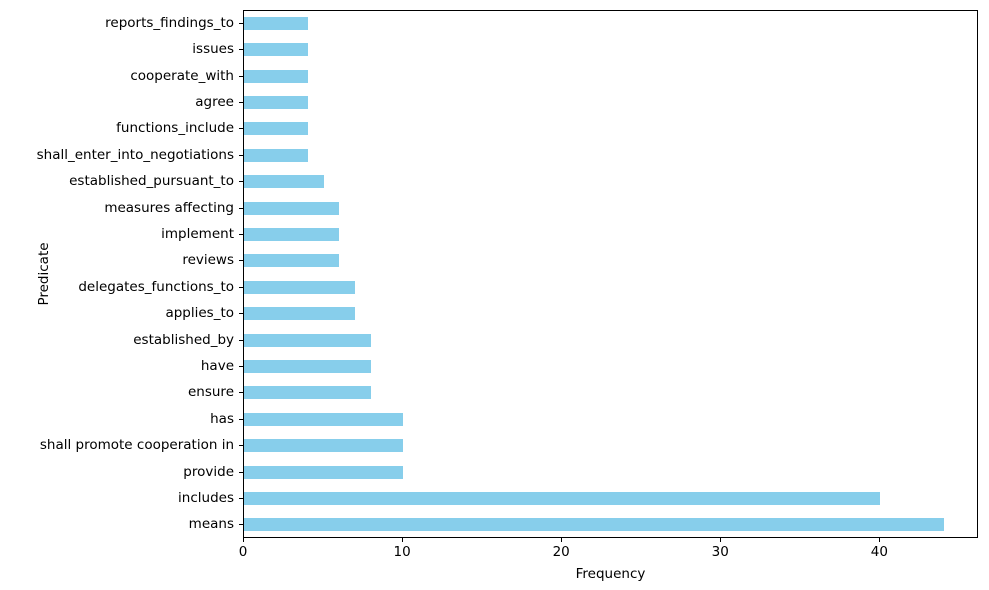 Image resolution: width=989 pixels, height=590 pixels. I want to click on y-tick-label: established_pursuant_to, so click(151, 181).